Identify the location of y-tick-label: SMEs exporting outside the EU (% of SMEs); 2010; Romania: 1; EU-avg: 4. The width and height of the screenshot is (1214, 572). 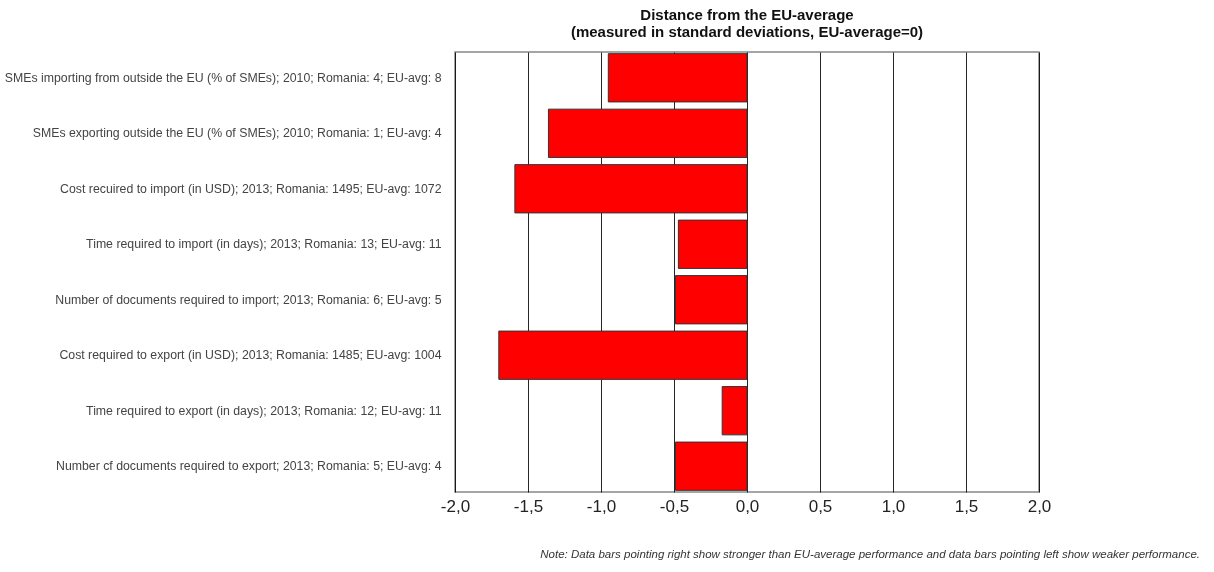
(237, 133).